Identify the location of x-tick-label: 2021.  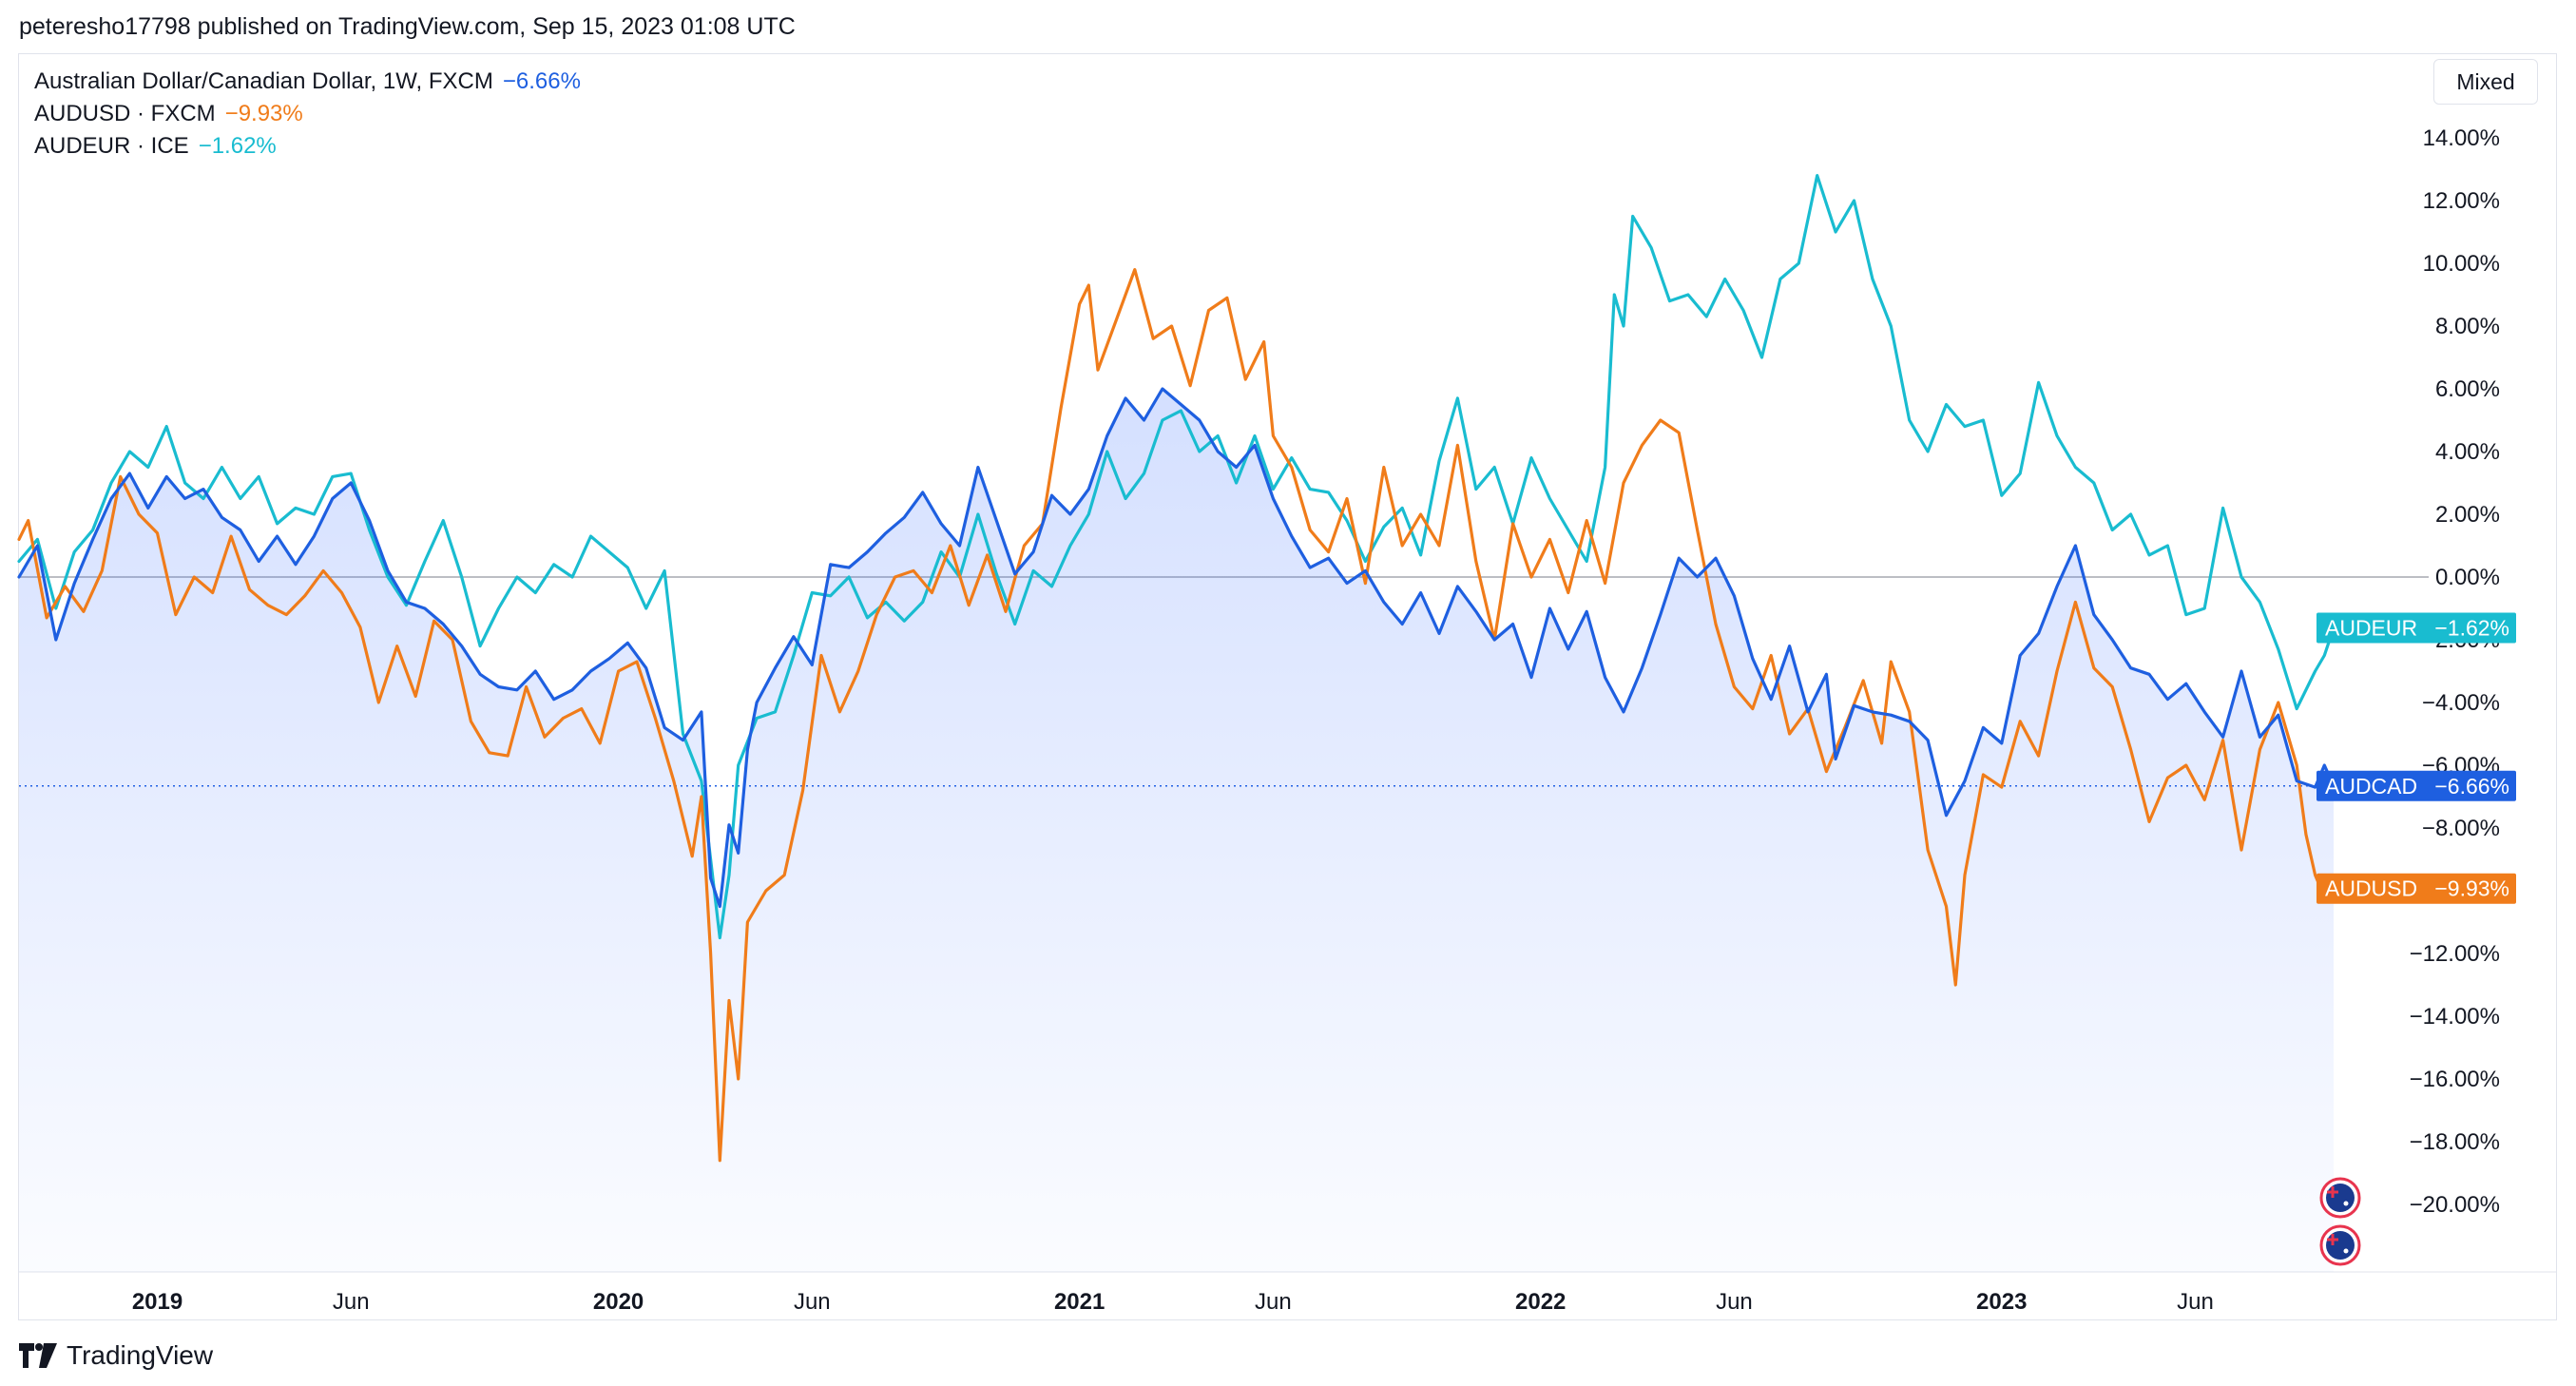
(1079, 1302).